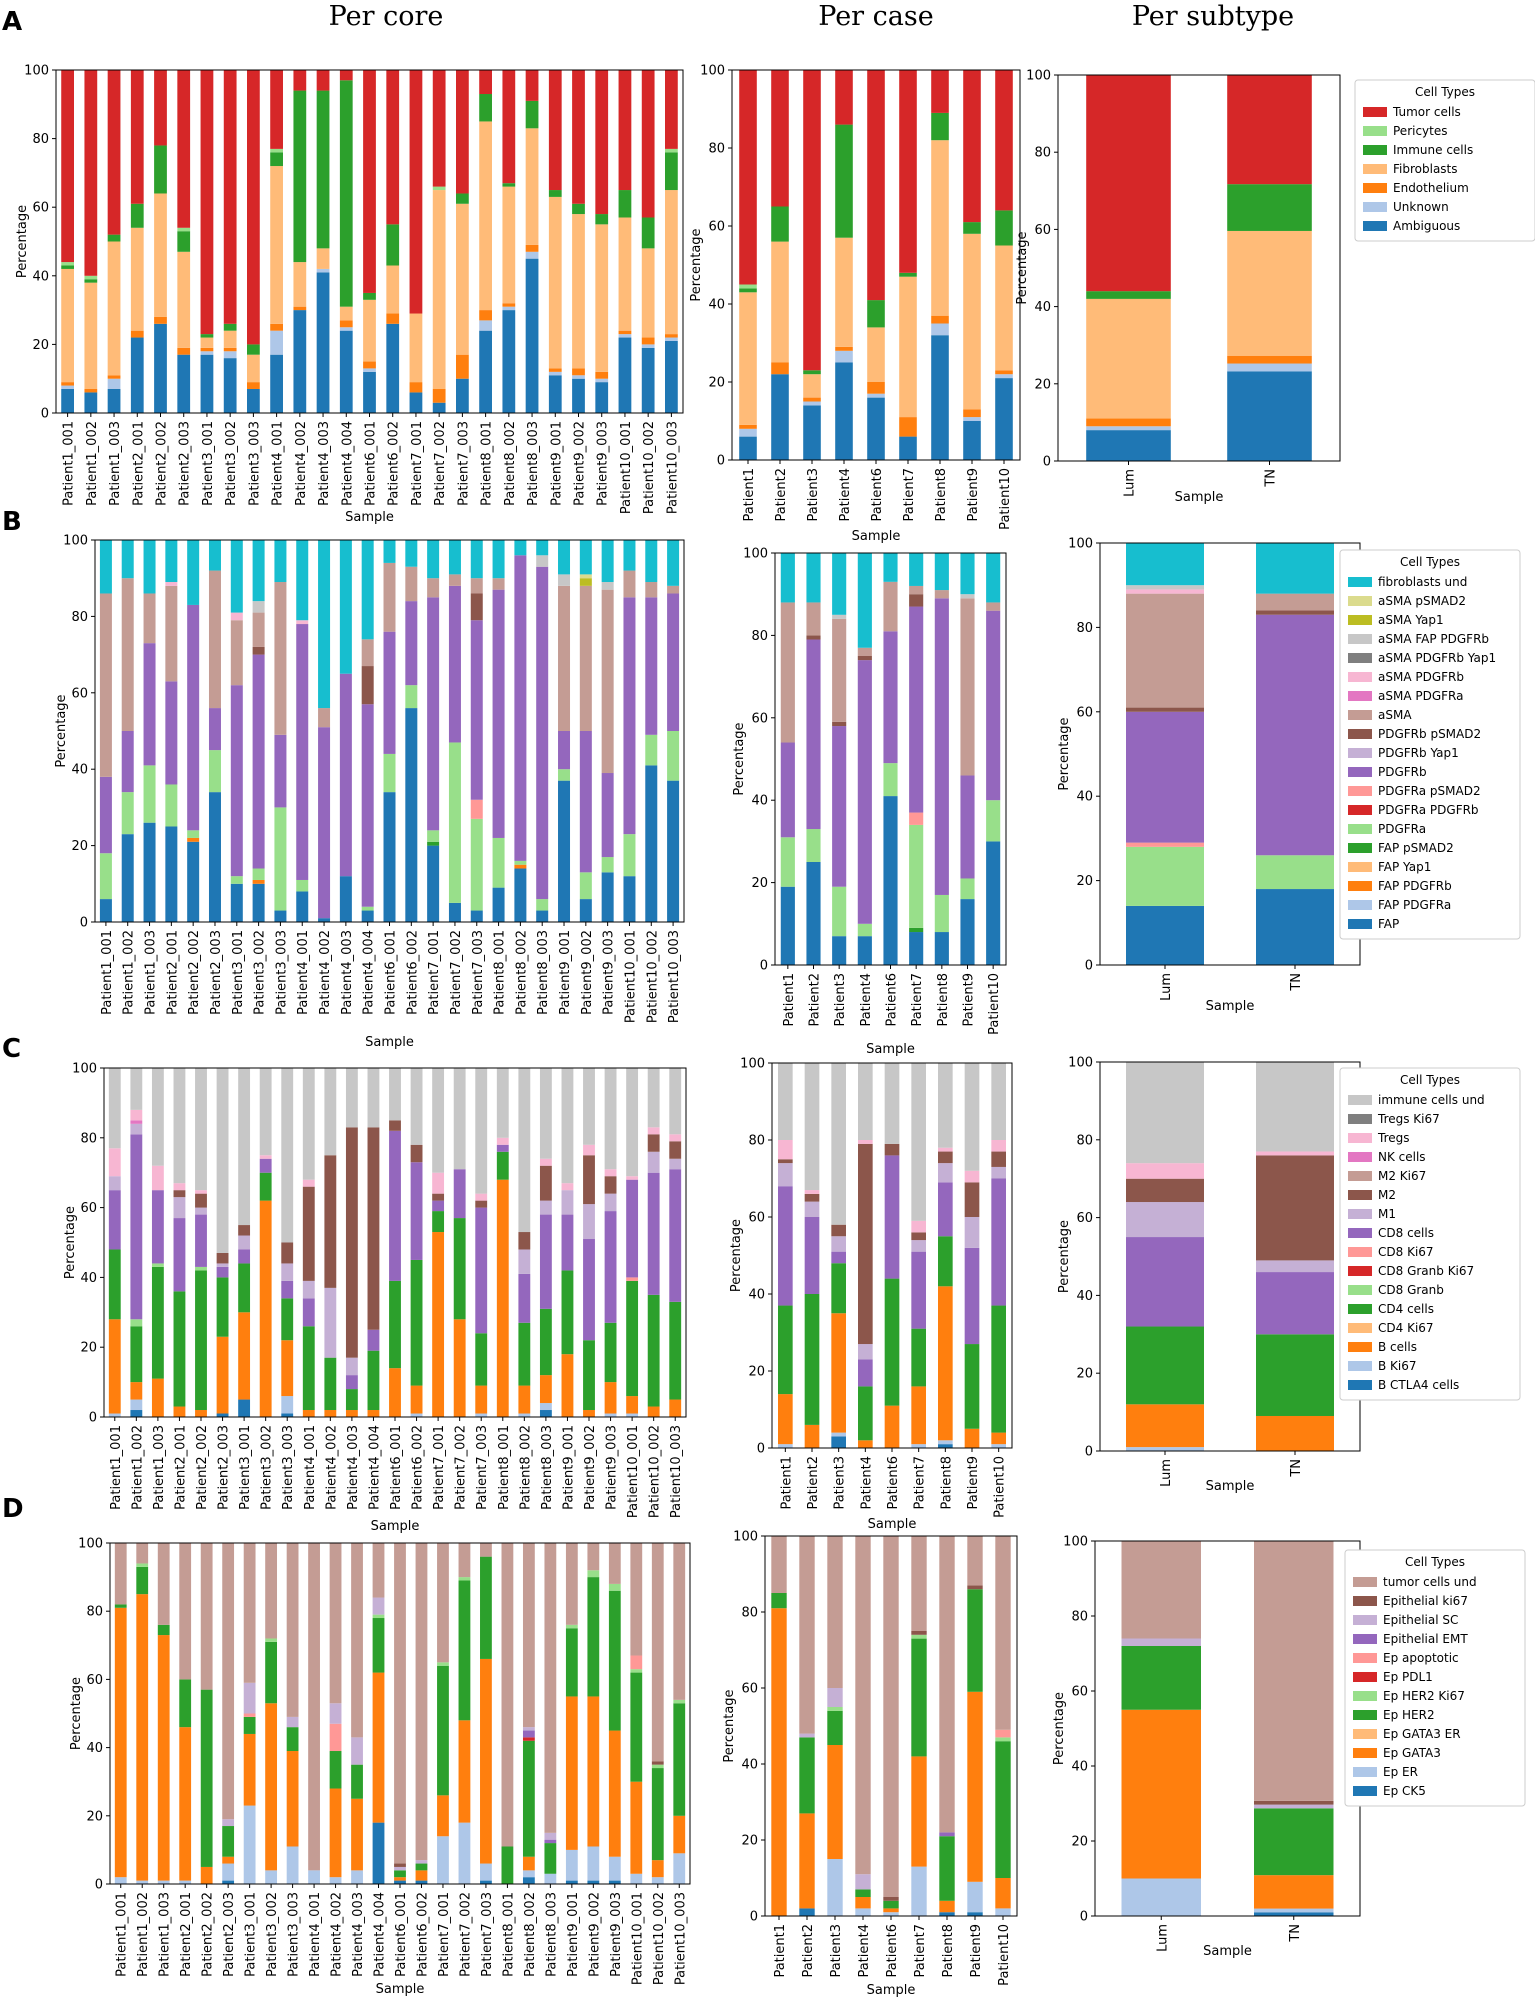 Image resolution: width=1535 pixels, height=2001 pixels. What do you see at coordinates (1294, 1806) in the screenshot?
I see `bar-segment-epithelial-sc` at bounding box center [1294, 1806].